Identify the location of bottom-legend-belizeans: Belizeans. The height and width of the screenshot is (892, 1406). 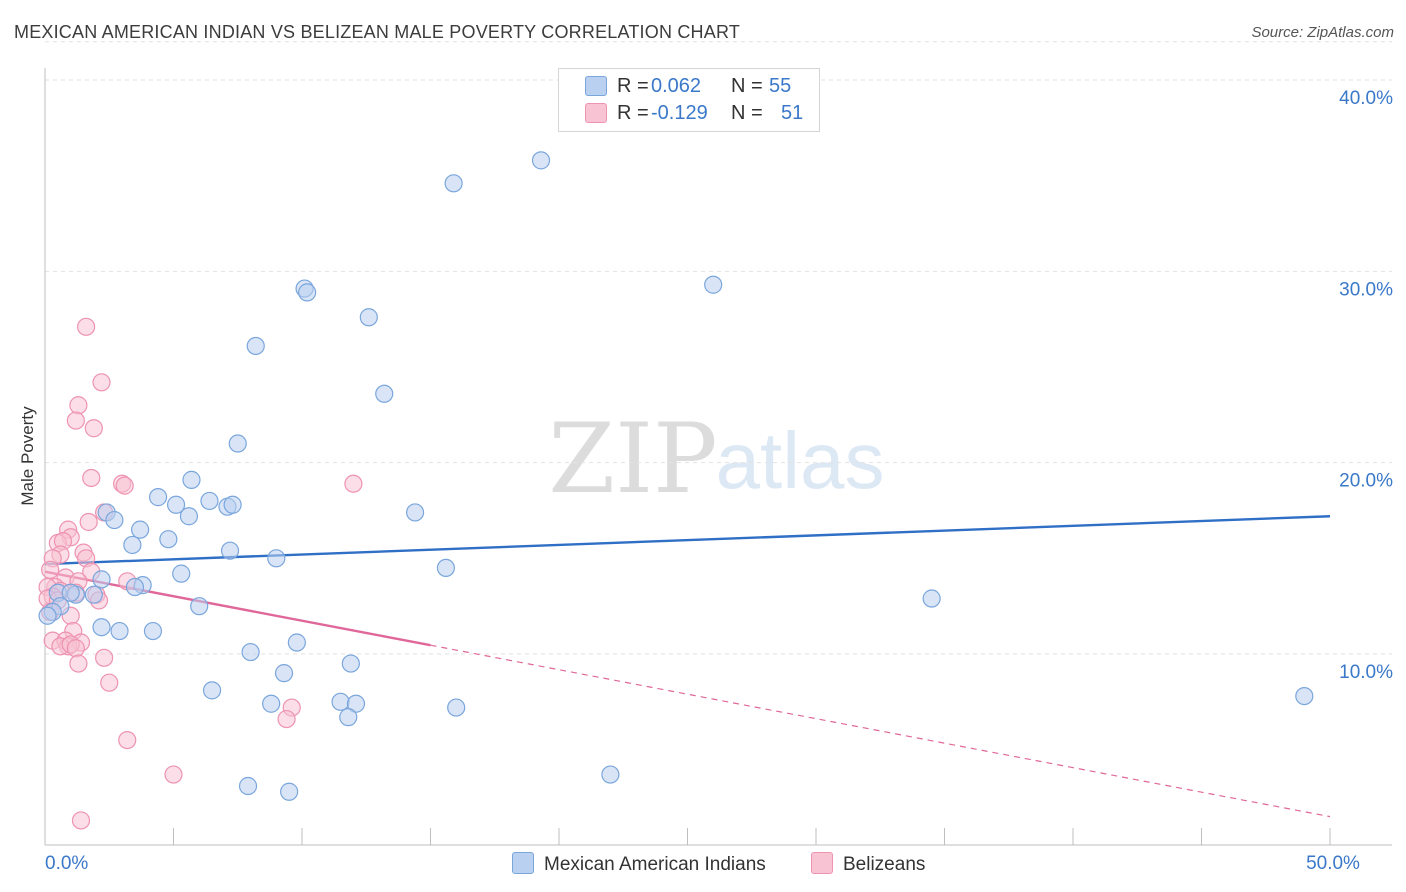
(868, 864).